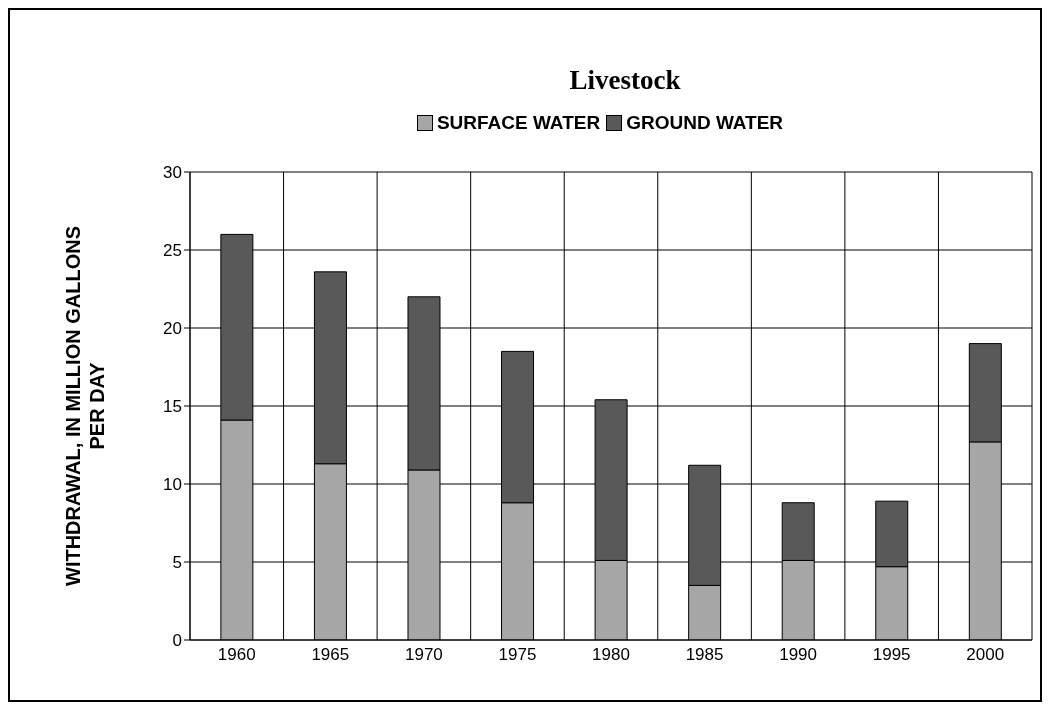 The width and height of the screenshot is (1055, 717). Describe the element at coordinates (177, 563) in the screenshot. I see `y-tick-label: 5` at that location.